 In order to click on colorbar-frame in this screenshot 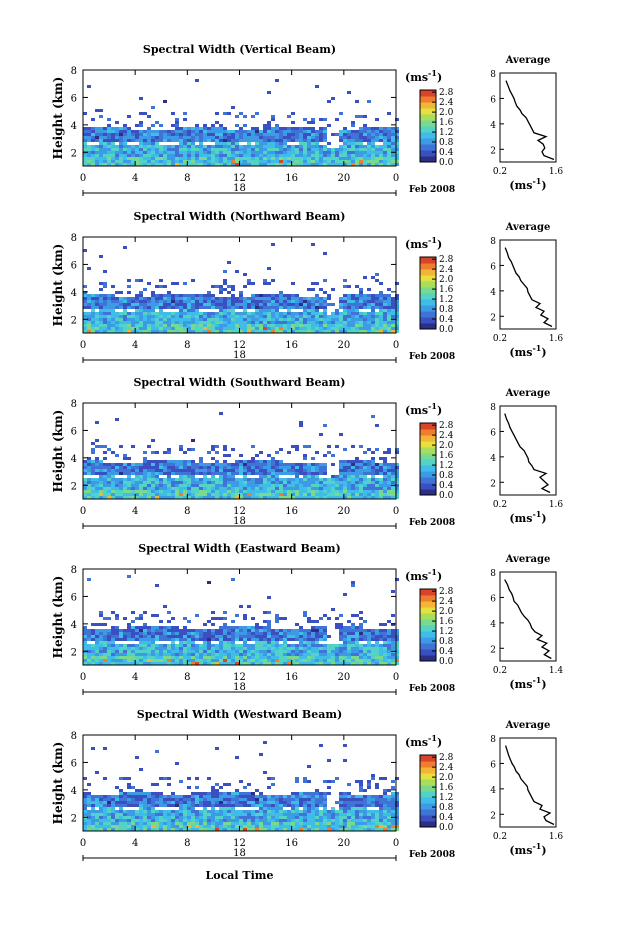, I will do `click(428, 293)`.